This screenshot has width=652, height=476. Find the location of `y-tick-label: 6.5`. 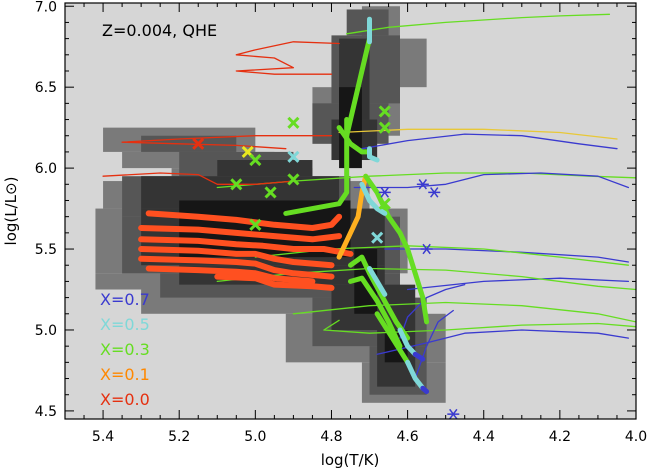

y-tick-label: 6.5 is located at coordinates (46, 88).